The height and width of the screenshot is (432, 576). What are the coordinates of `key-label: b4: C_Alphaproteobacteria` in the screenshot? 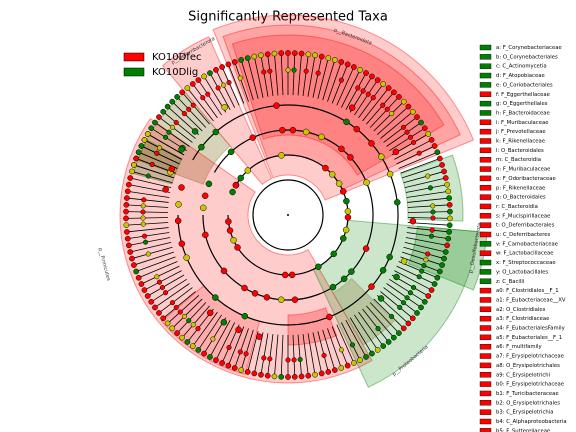 It's located at (531, 422).